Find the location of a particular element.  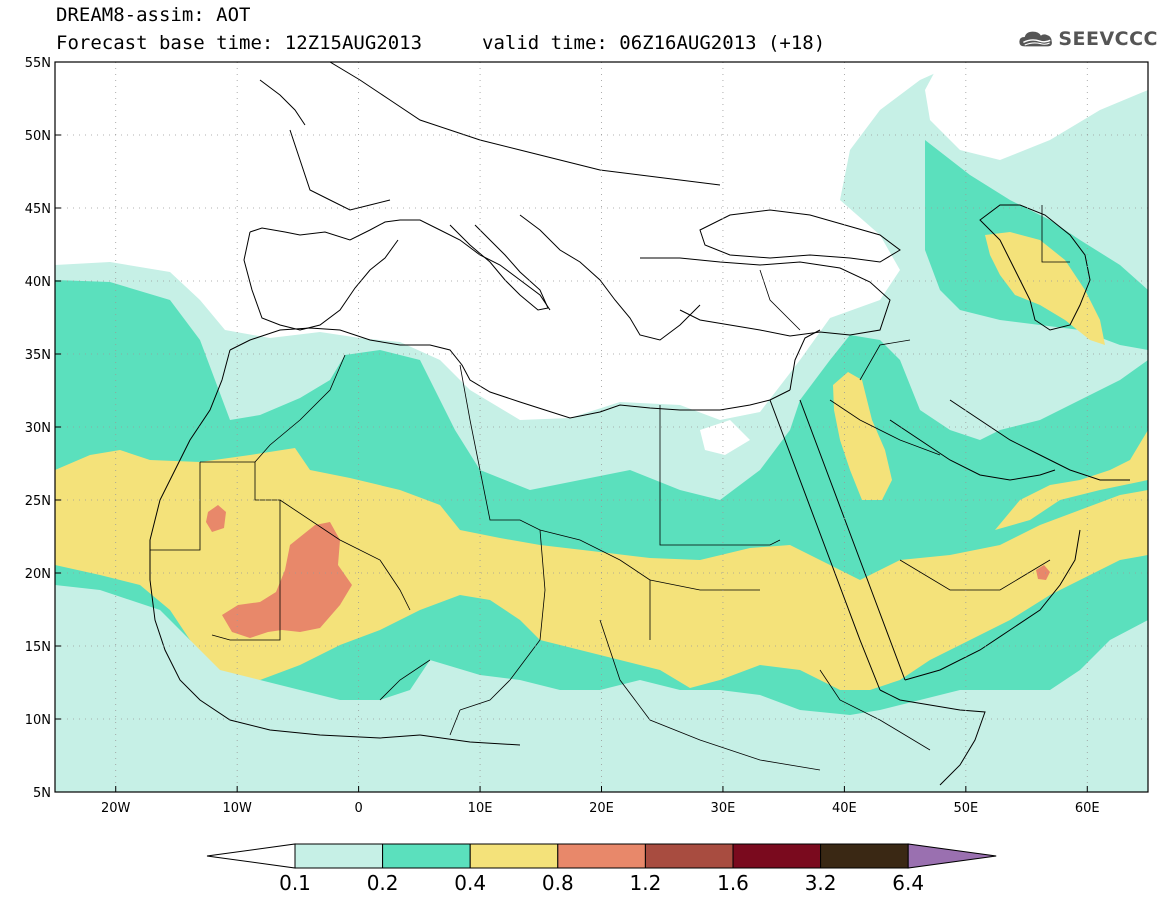

lat-tick-label: 15N is located at coordinates (38, 647).